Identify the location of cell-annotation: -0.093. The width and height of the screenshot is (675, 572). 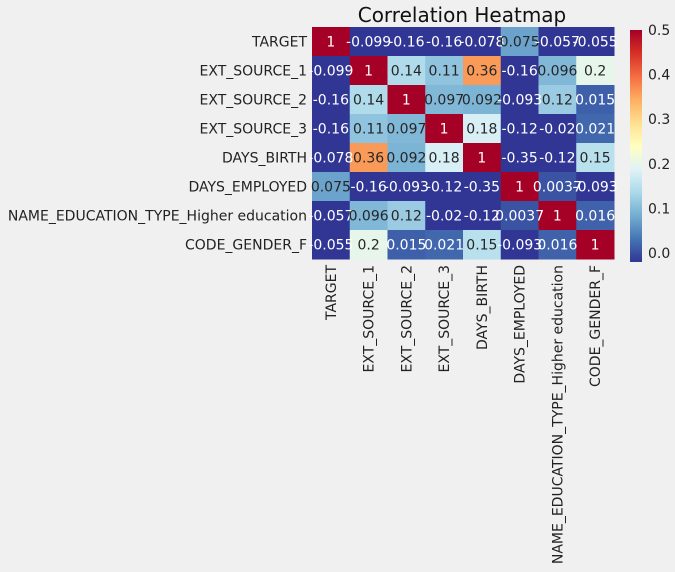
(406, 188).